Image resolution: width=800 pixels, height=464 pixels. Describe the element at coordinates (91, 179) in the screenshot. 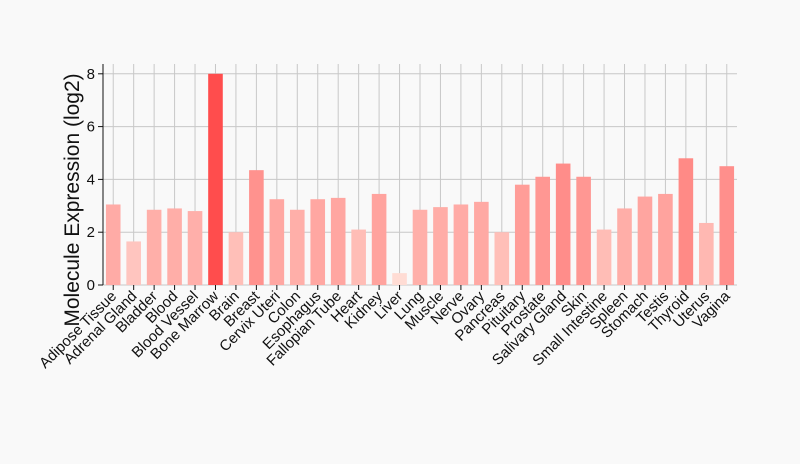

I see `y-tick-label: 4` at that location.